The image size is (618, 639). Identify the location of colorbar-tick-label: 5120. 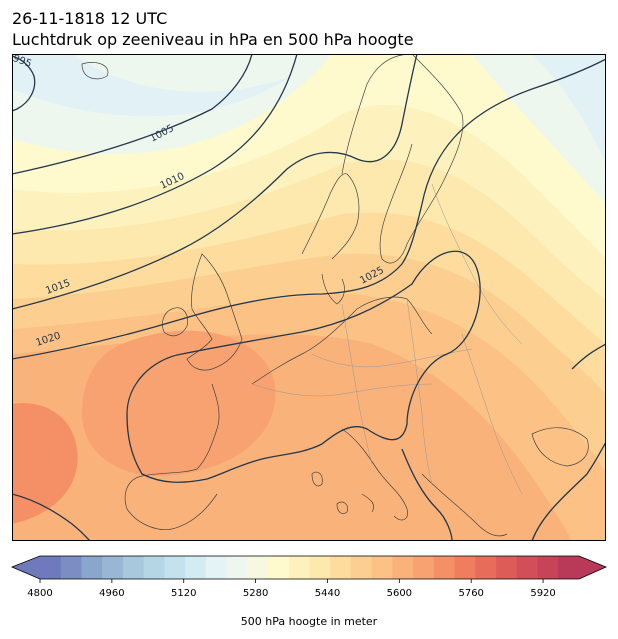
(183, 593).